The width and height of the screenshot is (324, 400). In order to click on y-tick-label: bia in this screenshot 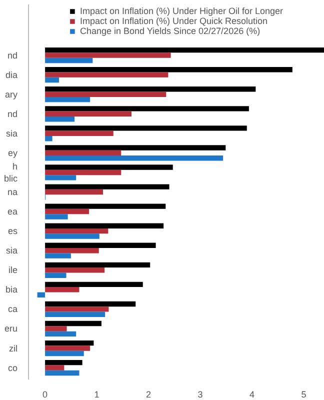, I will do `click(11, 289)`.